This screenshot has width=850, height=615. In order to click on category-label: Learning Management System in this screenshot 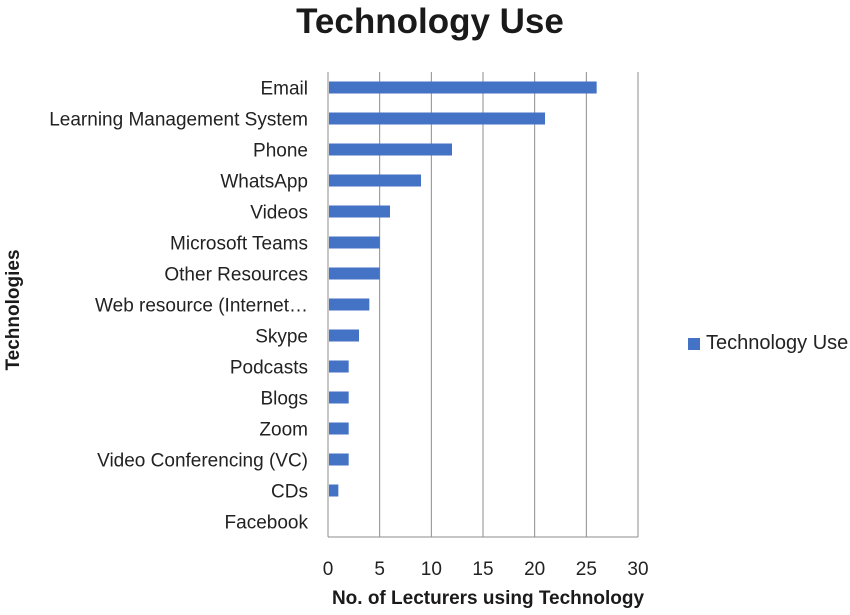, I will do `click(178, 120)`.